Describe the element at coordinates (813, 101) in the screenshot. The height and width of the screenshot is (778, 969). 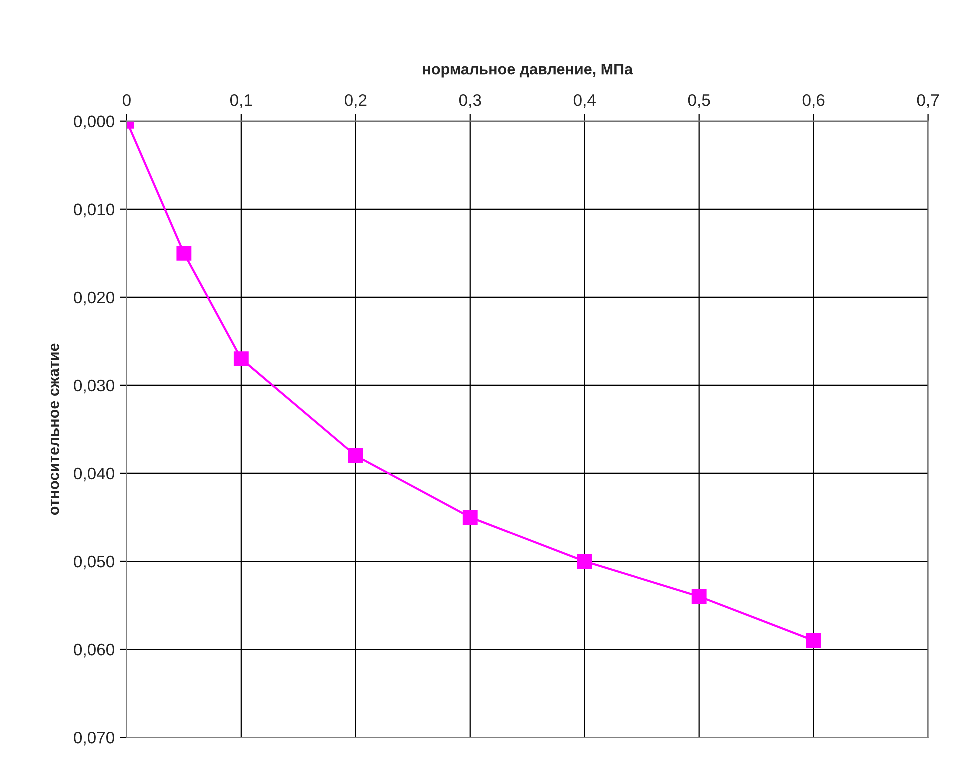
I see `x-tick-label: 0,6` at that location.